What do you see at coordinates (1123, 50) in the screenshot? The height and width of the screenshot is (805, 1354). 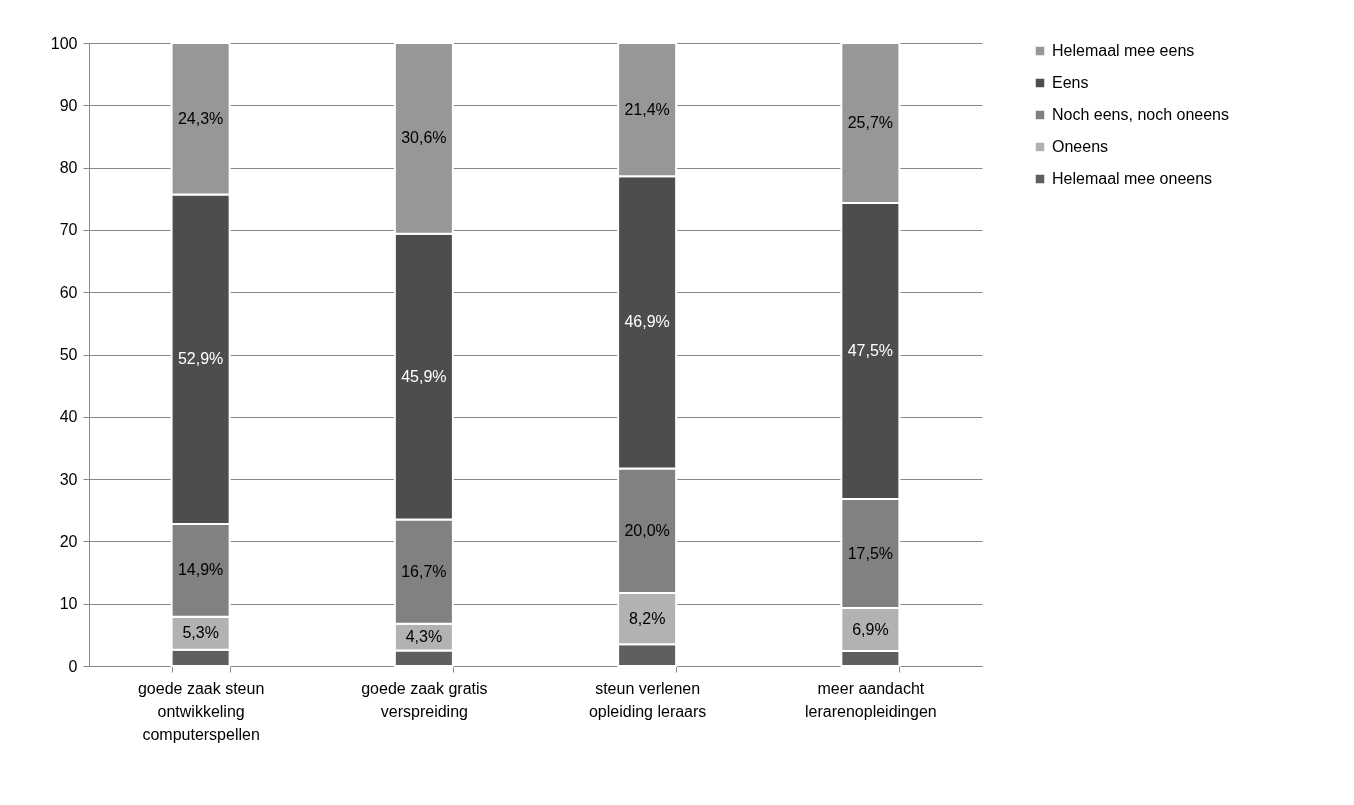 I see `legend-label: Helemaal mee eens` at bounding box center [1123, 50].